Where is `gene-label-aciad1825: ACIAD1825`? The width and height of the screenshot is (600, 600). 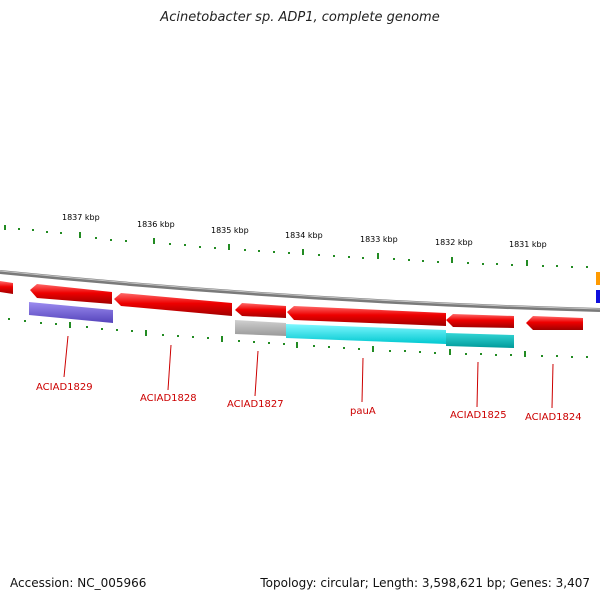 gene-label-aciad1825: ACIAD1825 is located at coordinates (478, 415).